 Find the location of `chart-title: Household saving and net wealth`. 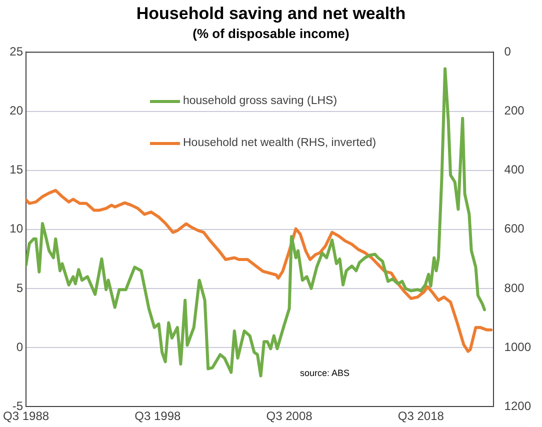

chart-title: Household saving and net wealth is located at coordinates (271, 14).